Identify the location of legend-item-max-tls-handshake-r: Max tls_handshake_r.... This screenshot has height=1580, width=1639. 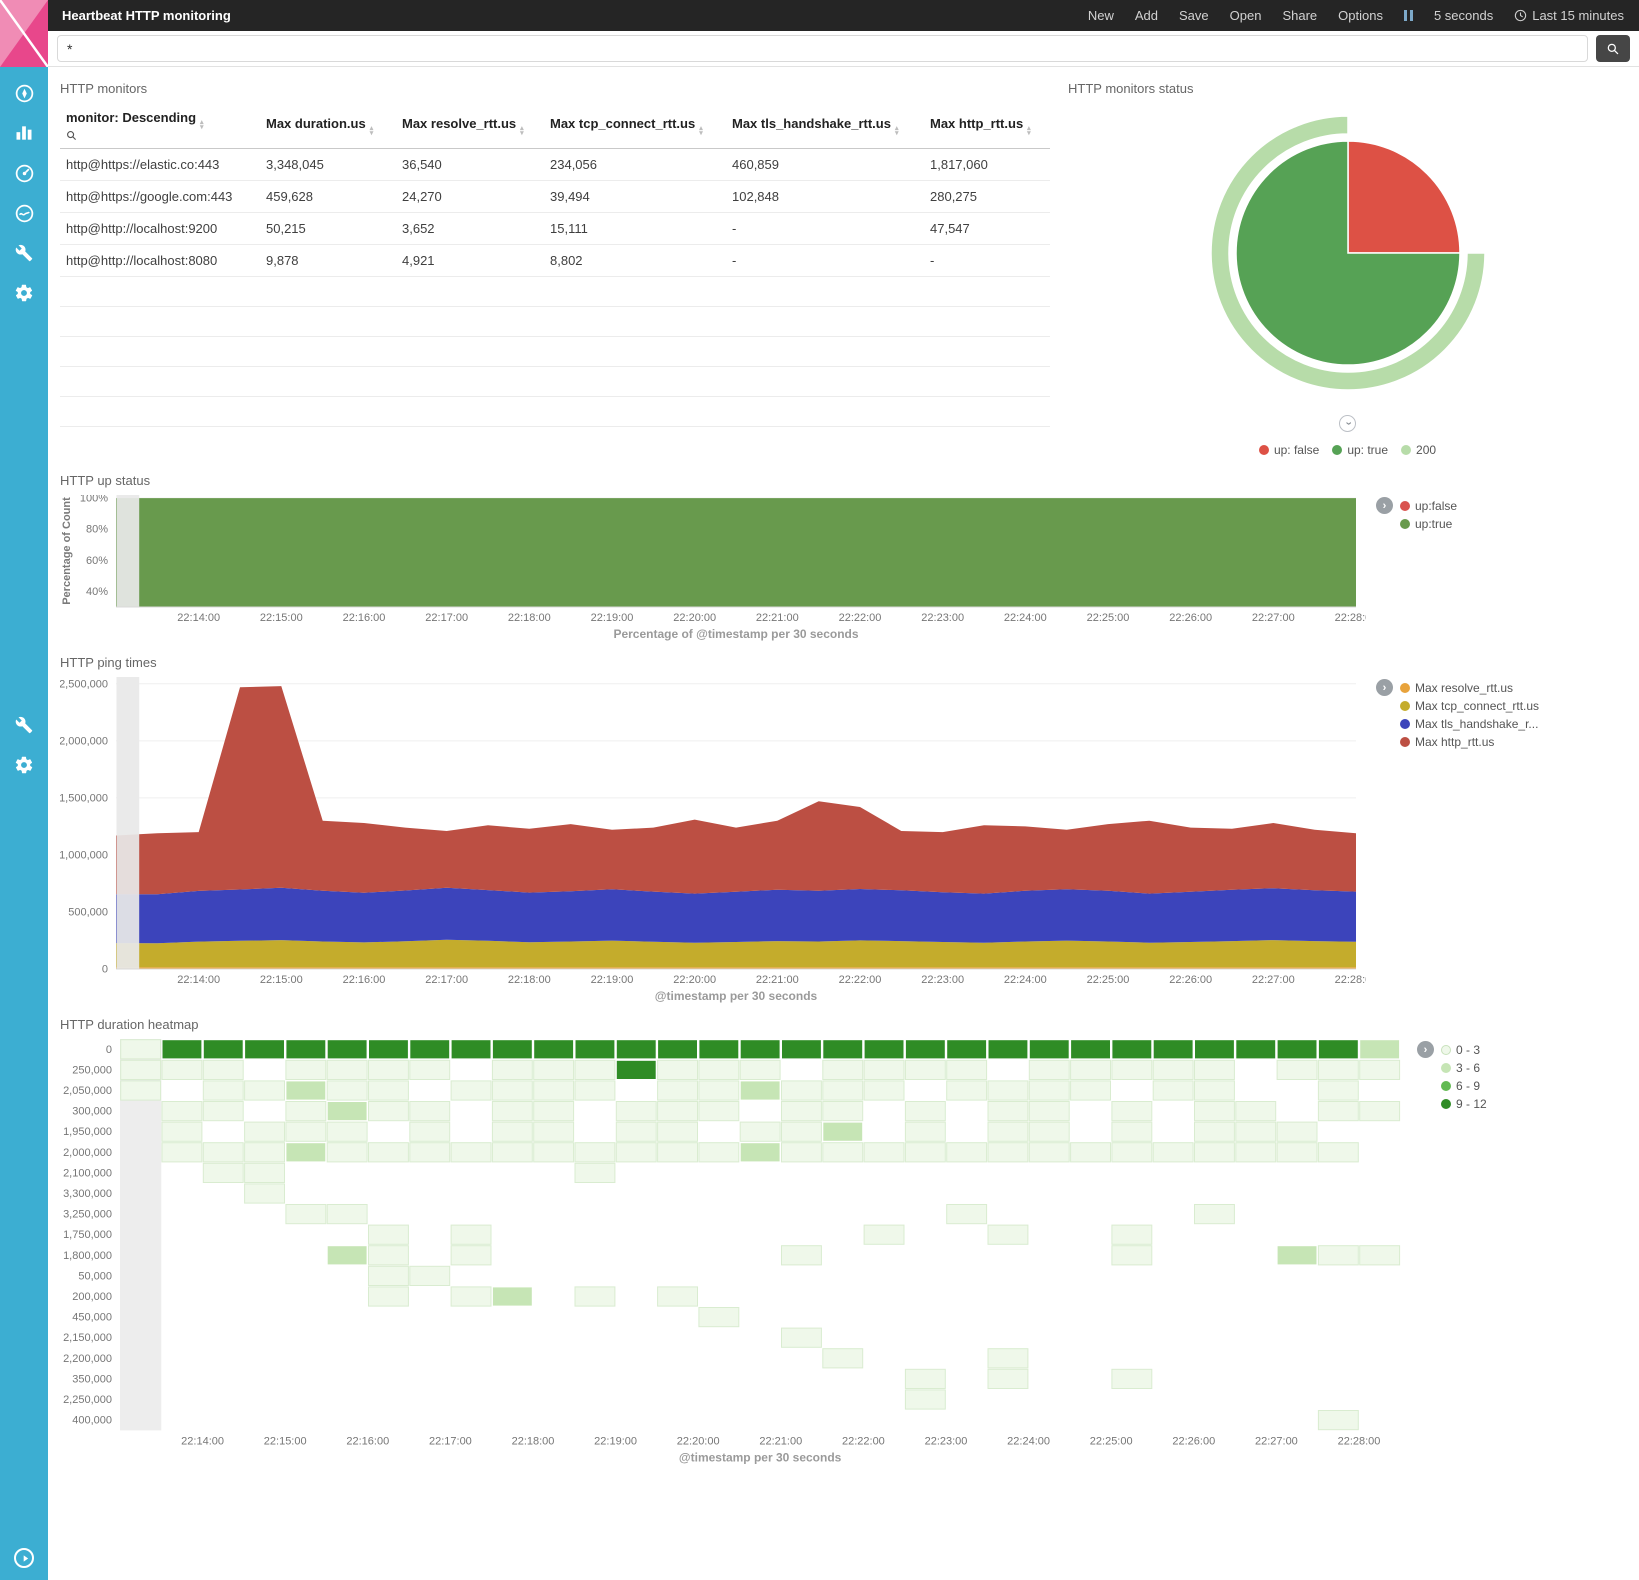
(1469, 724).